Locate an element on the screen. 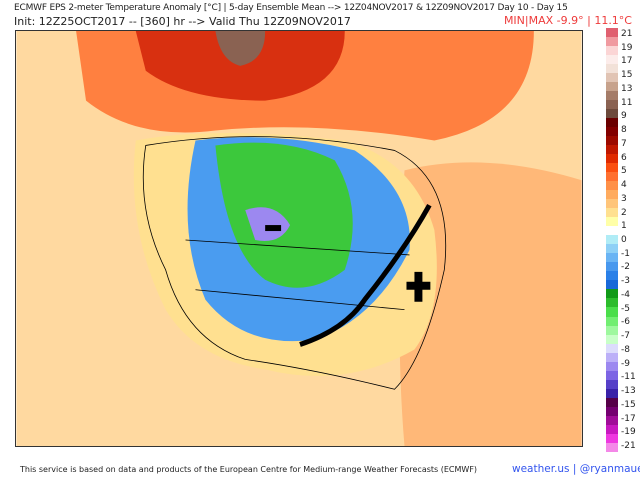 The image size is (640, 480). colorbar-label: 19 is located at coordinates (627, 47).